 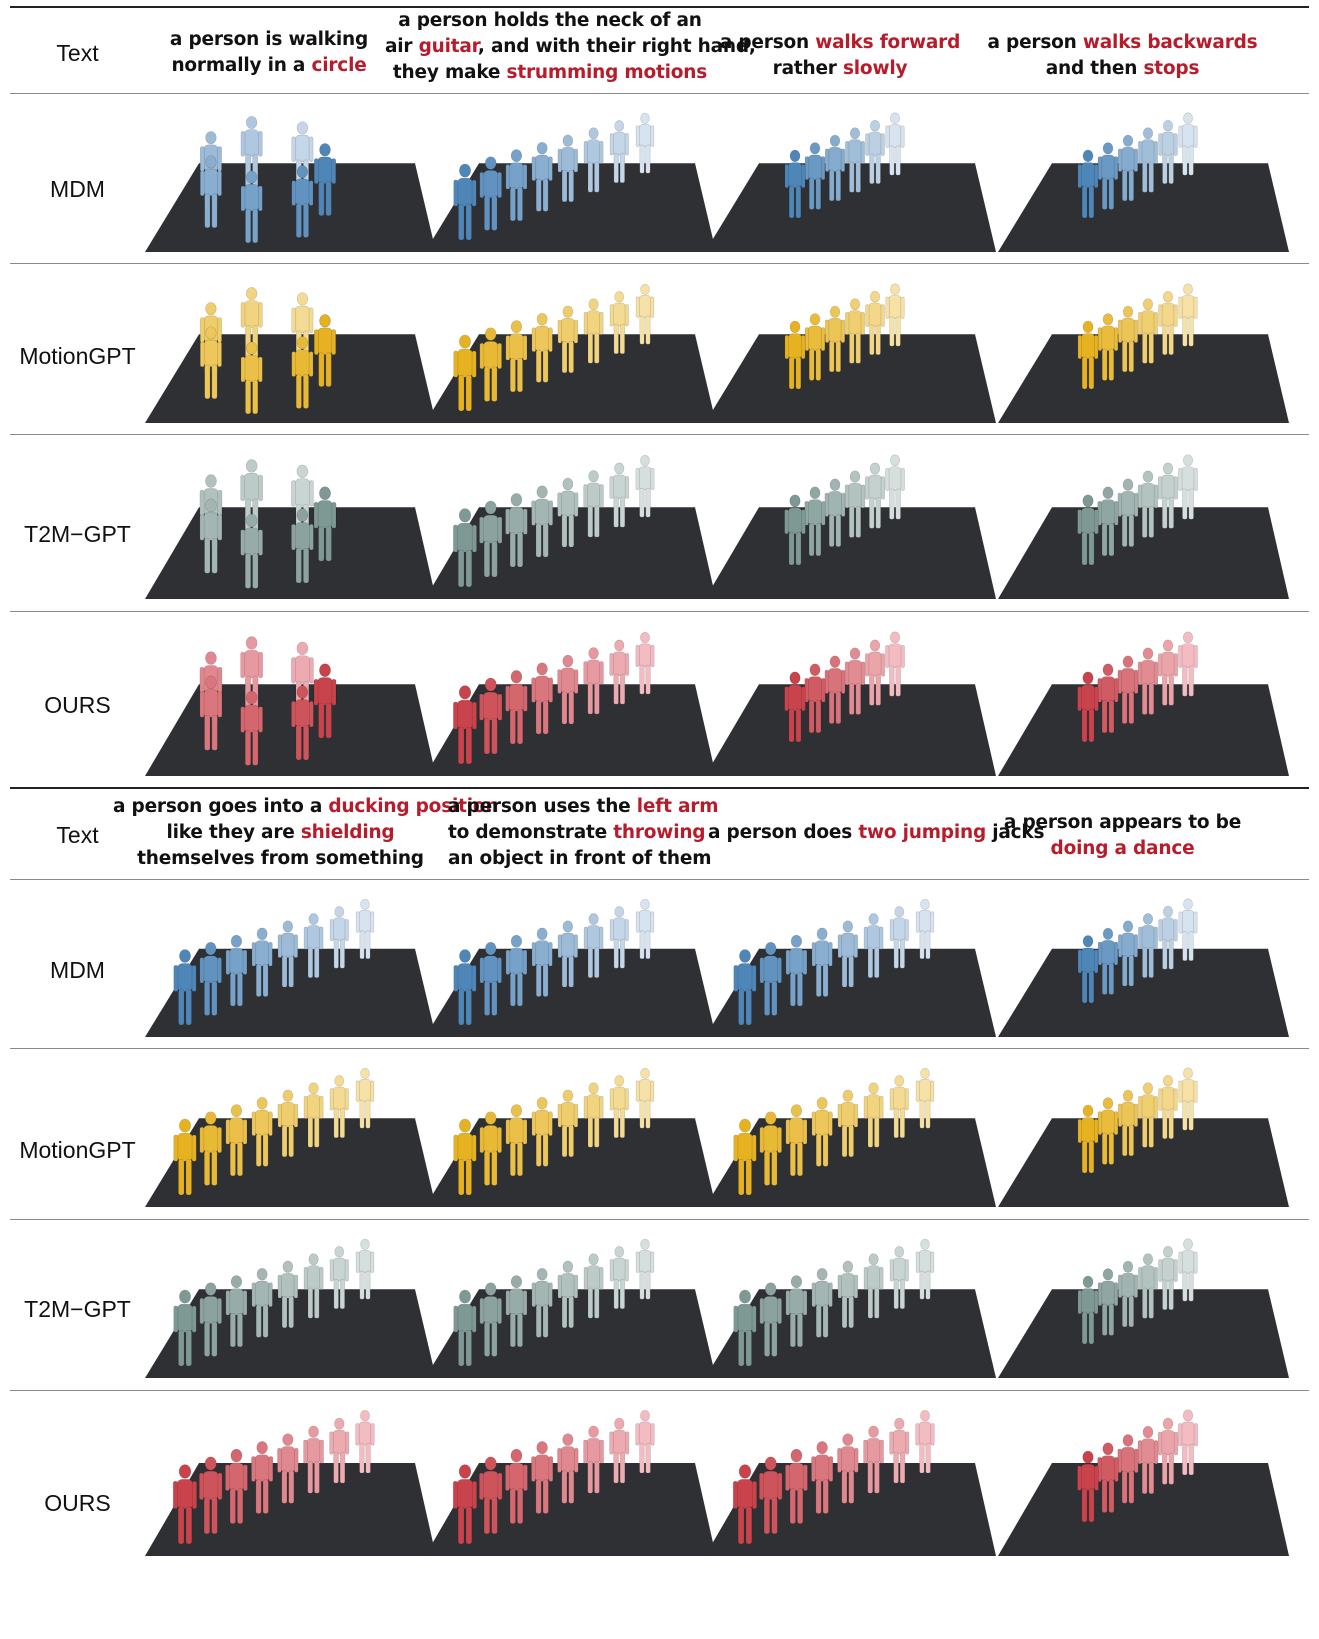 I want to click on caption-highlight: shielding, so click(x=347, y=832).